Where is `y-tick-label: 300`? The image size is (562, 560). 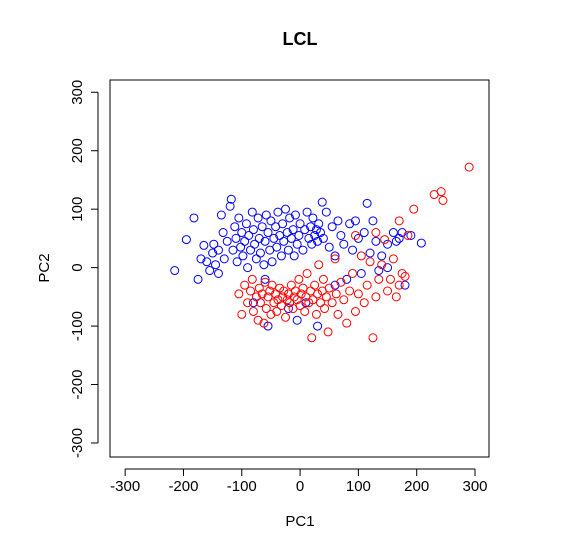
y-tick-label: 300 is located at coordinates (77, 92).